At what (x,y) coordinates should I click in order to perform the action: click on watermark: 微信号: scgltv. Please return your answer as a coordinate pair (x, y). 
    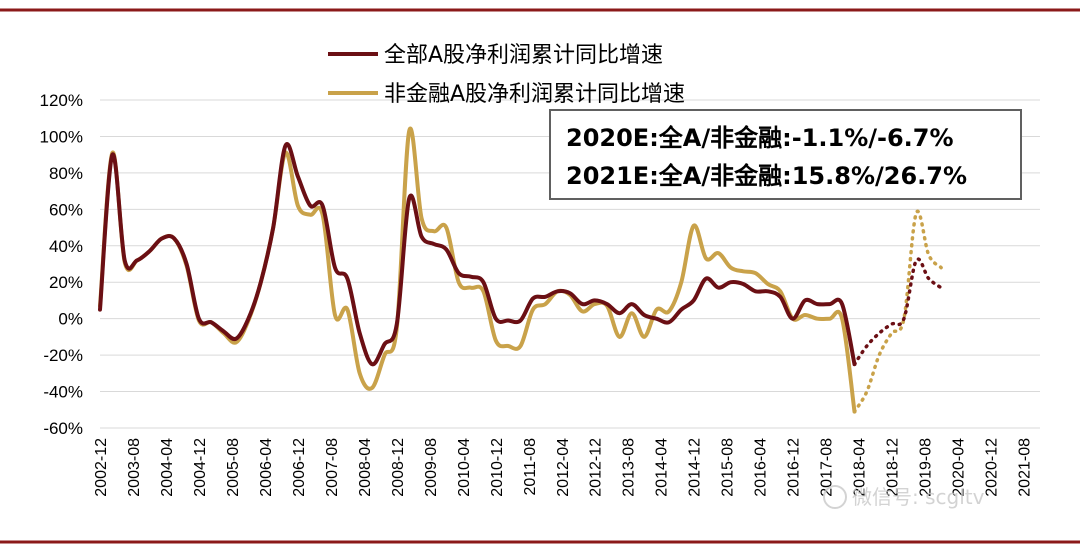
    Looking at the image, I should click on (904, 497).